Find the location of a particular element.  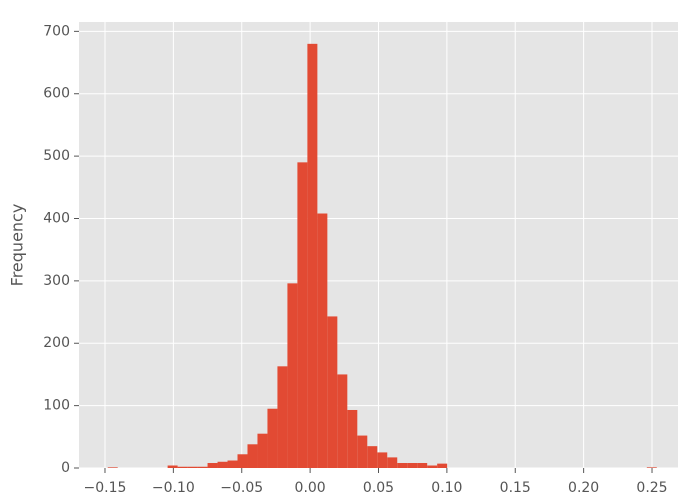

x-tick-label: 0.10 is located at coordinates (446, 488).